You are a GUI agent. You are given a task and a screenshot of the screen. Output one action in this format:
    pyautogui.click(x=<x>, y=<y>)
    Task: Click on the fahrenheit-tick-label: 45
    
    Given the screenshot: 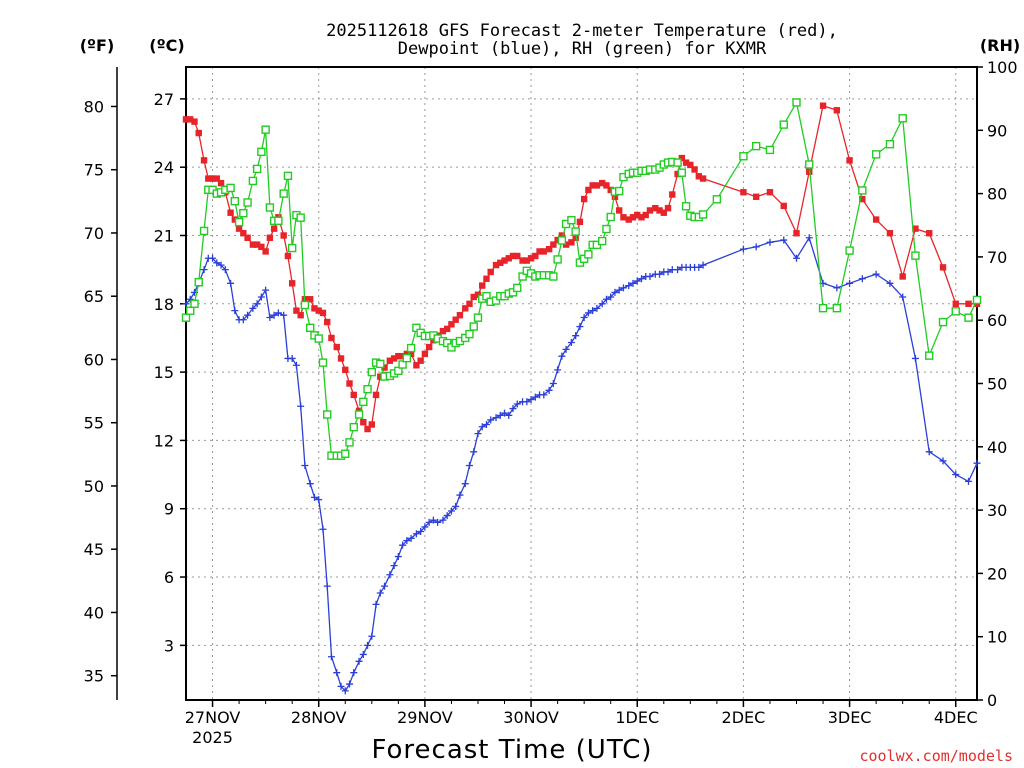 What is the action you would take?
    pyautogui.click(x=94, y=549)
    